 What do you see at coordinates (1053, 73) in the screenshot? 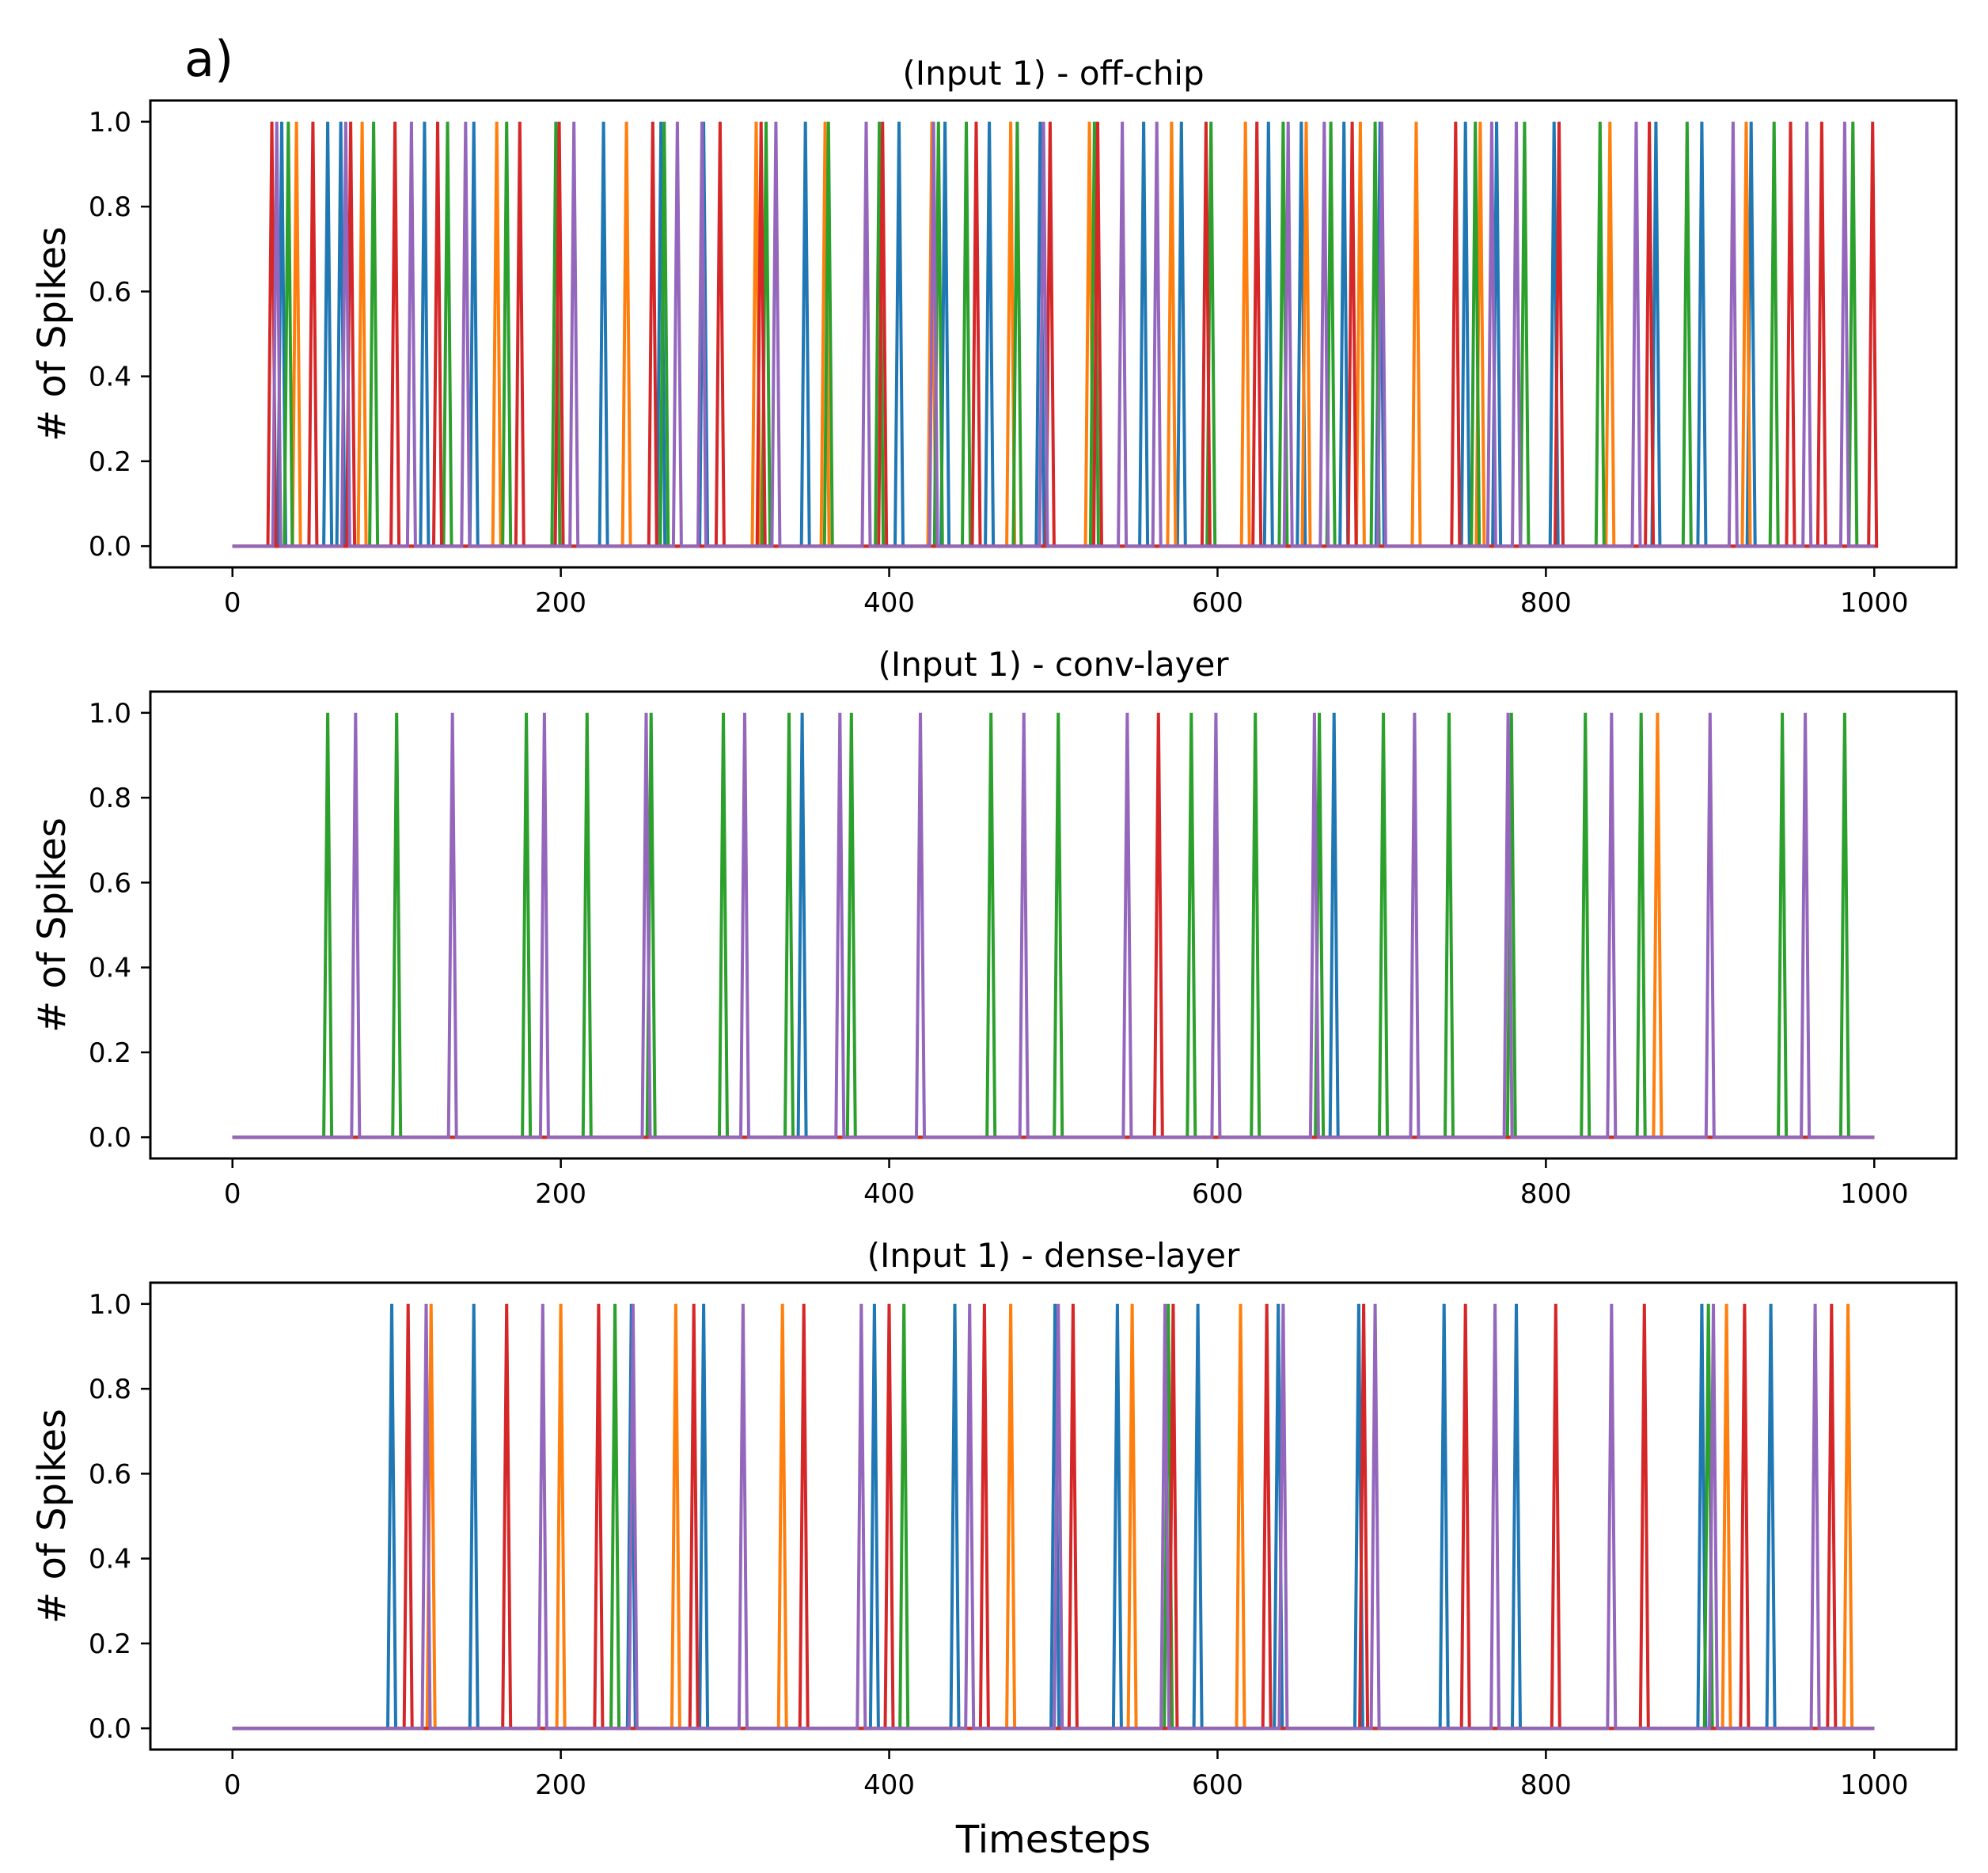
I see `chart-title: (Input 1) - off-chip` at bounding box center [1053, 73].